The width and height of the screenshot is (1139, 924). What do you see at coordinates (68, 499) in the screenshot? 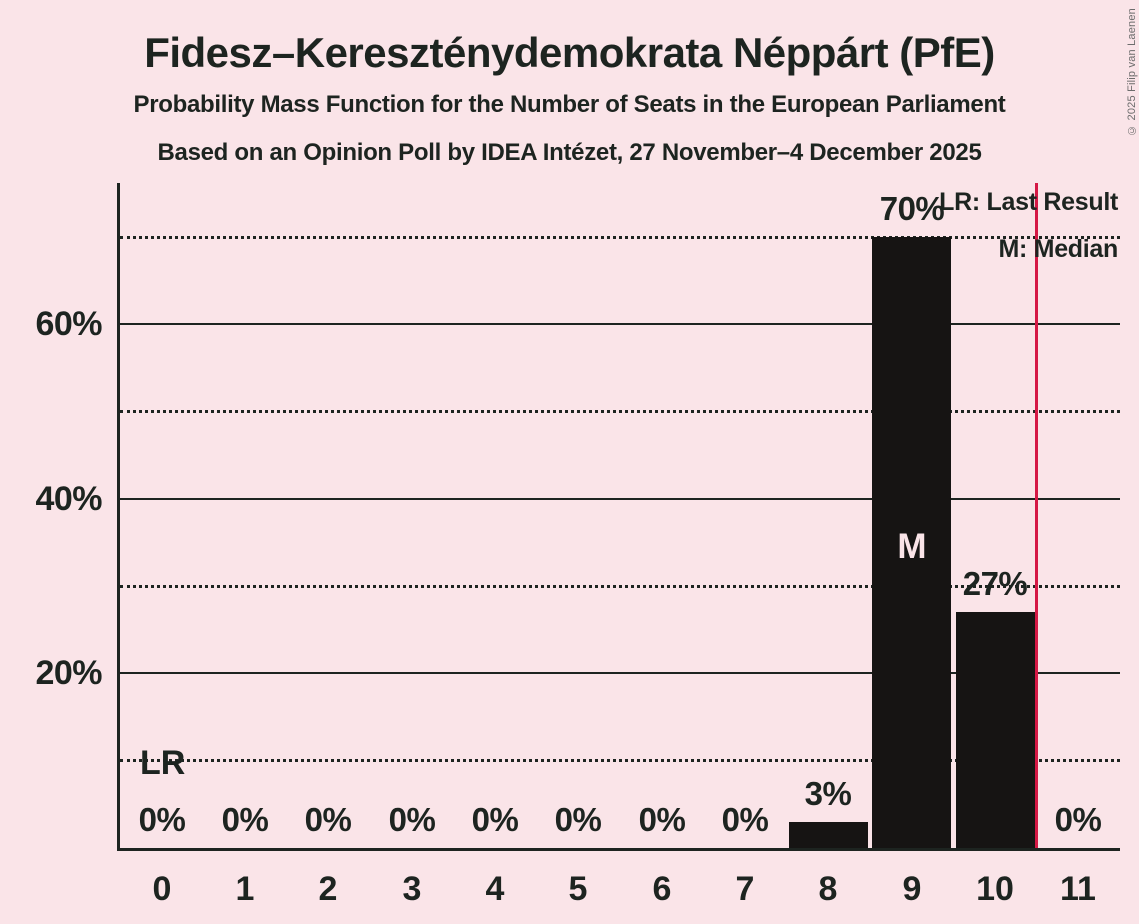
I see `y-tick-label: 40%` at bounding box center [68, 499].